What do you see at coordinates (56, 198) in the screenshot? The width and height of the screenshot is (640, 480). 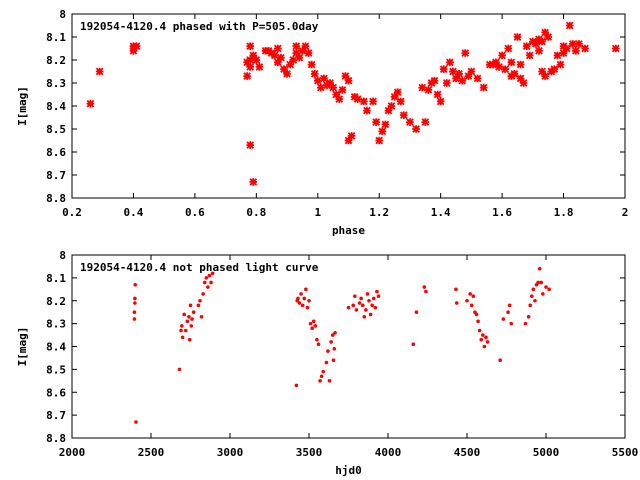 I see `y-tick-label: 8.8` at bounding box center [56, 198].